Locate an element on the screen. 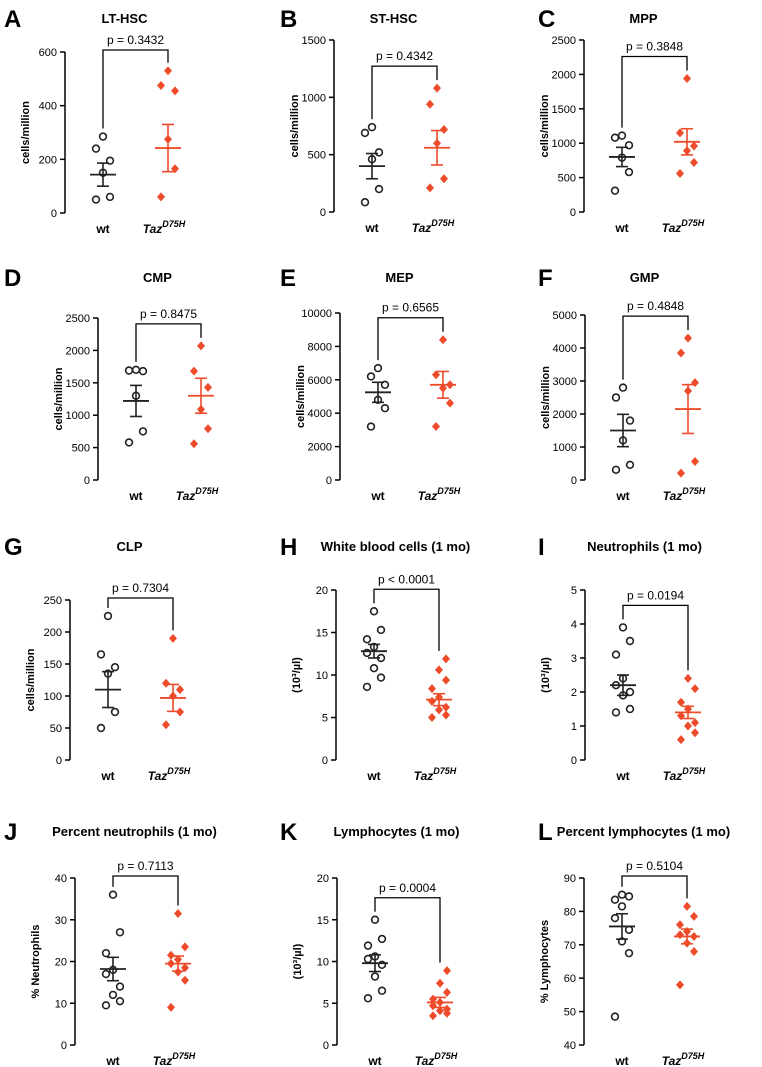  panel-title: ST-HSC is located at coordinates (394, 18).